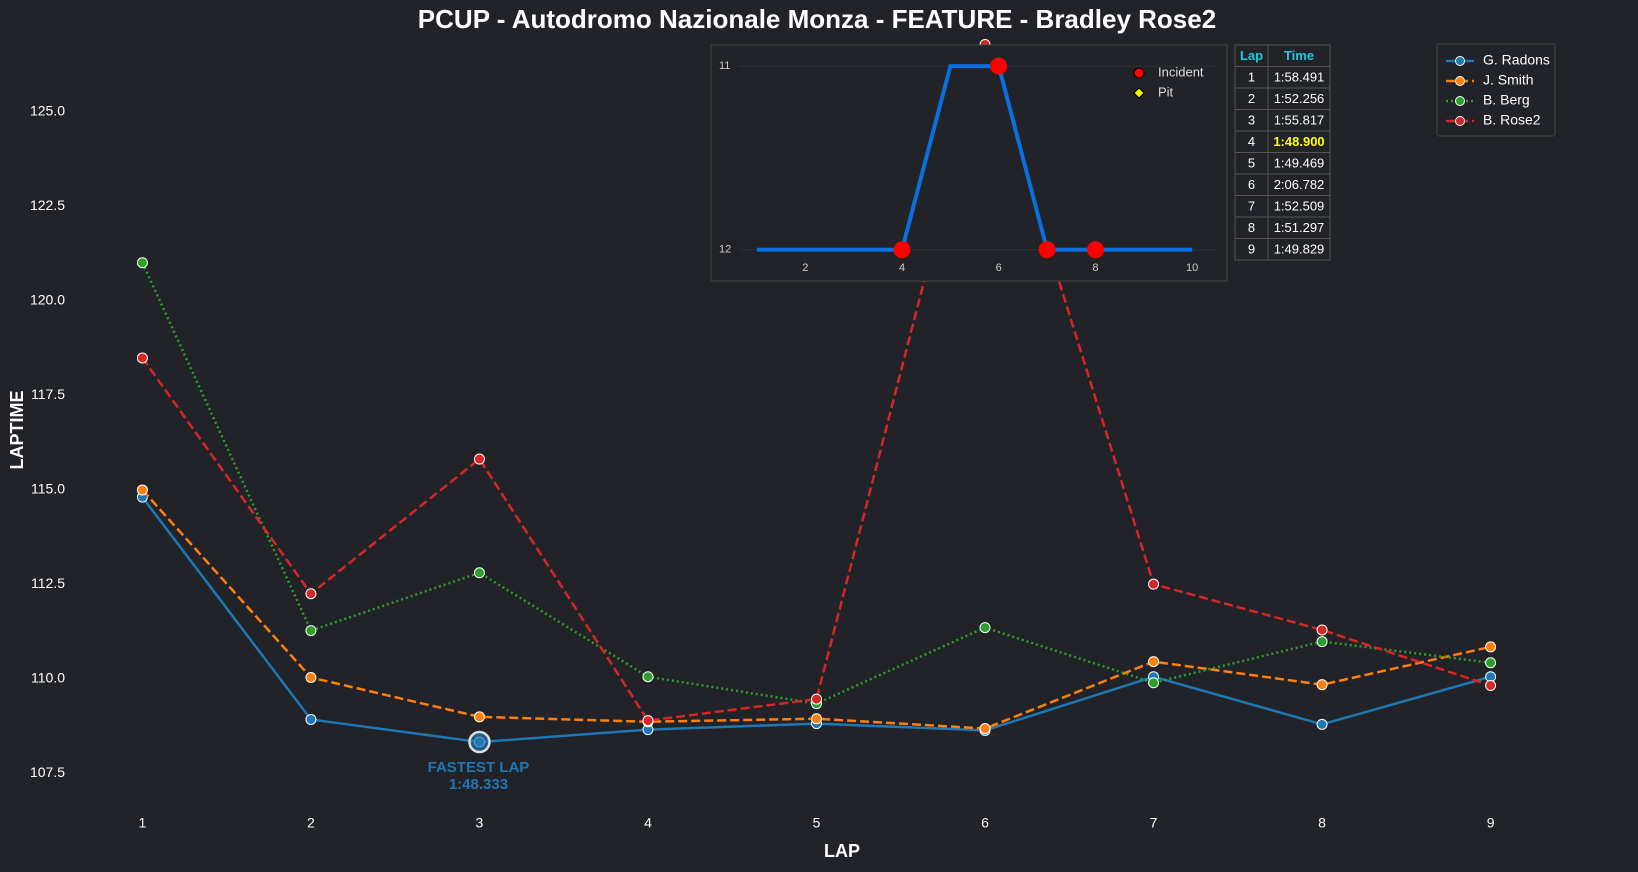 This screenshot has height=872, width=1638. I want to click on x-tick-label: 4, so click(648, 823).